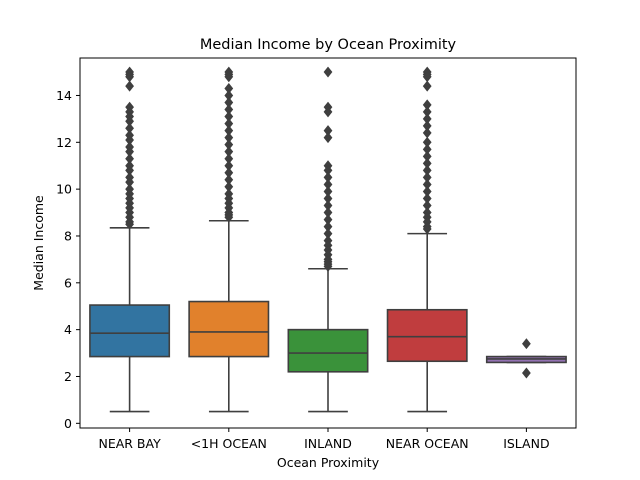  Describe the element at coordinates (68, 329) in the screenshot. I see `y-tick-label: 4` at that location.